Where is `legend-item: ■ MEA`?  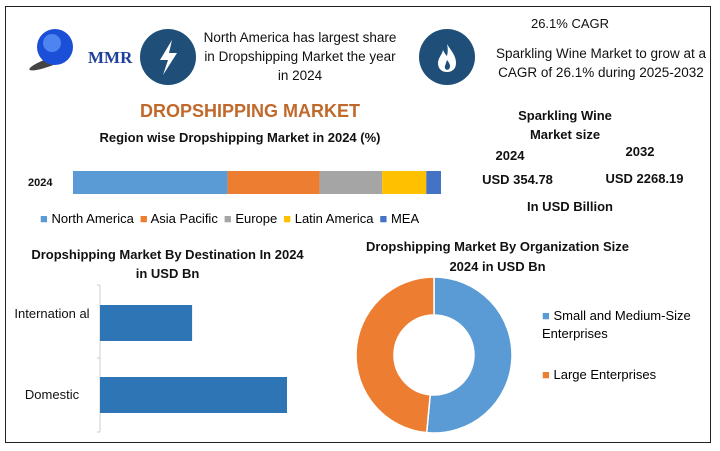 legend-item: ■ MEA is located at coordinates (399, 218).